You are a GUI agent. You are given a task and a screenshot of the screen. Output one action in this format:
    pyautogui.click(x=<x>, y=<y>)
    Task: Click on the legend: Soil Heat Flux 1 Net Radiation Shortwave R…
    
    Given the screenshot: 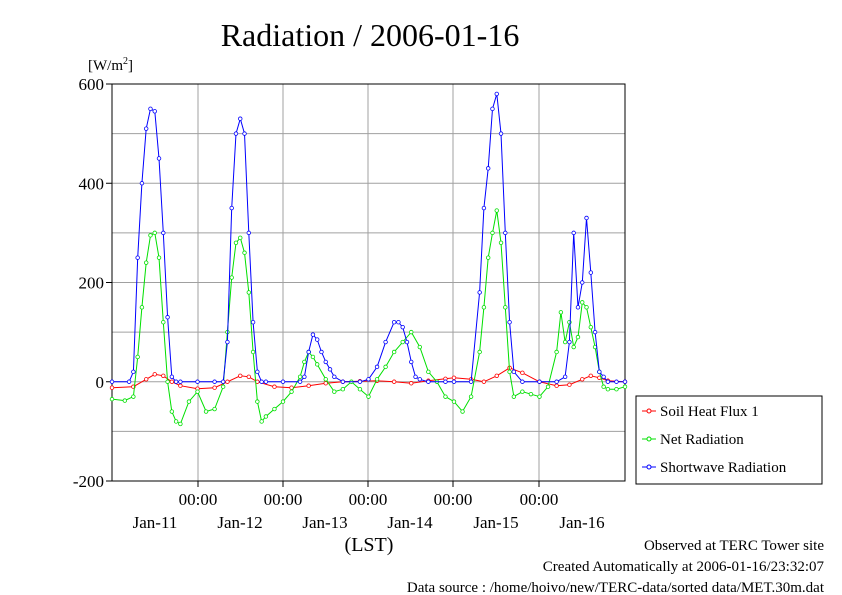 What is the action you would take?
    pyautogui.click(x=729, y=440)
    